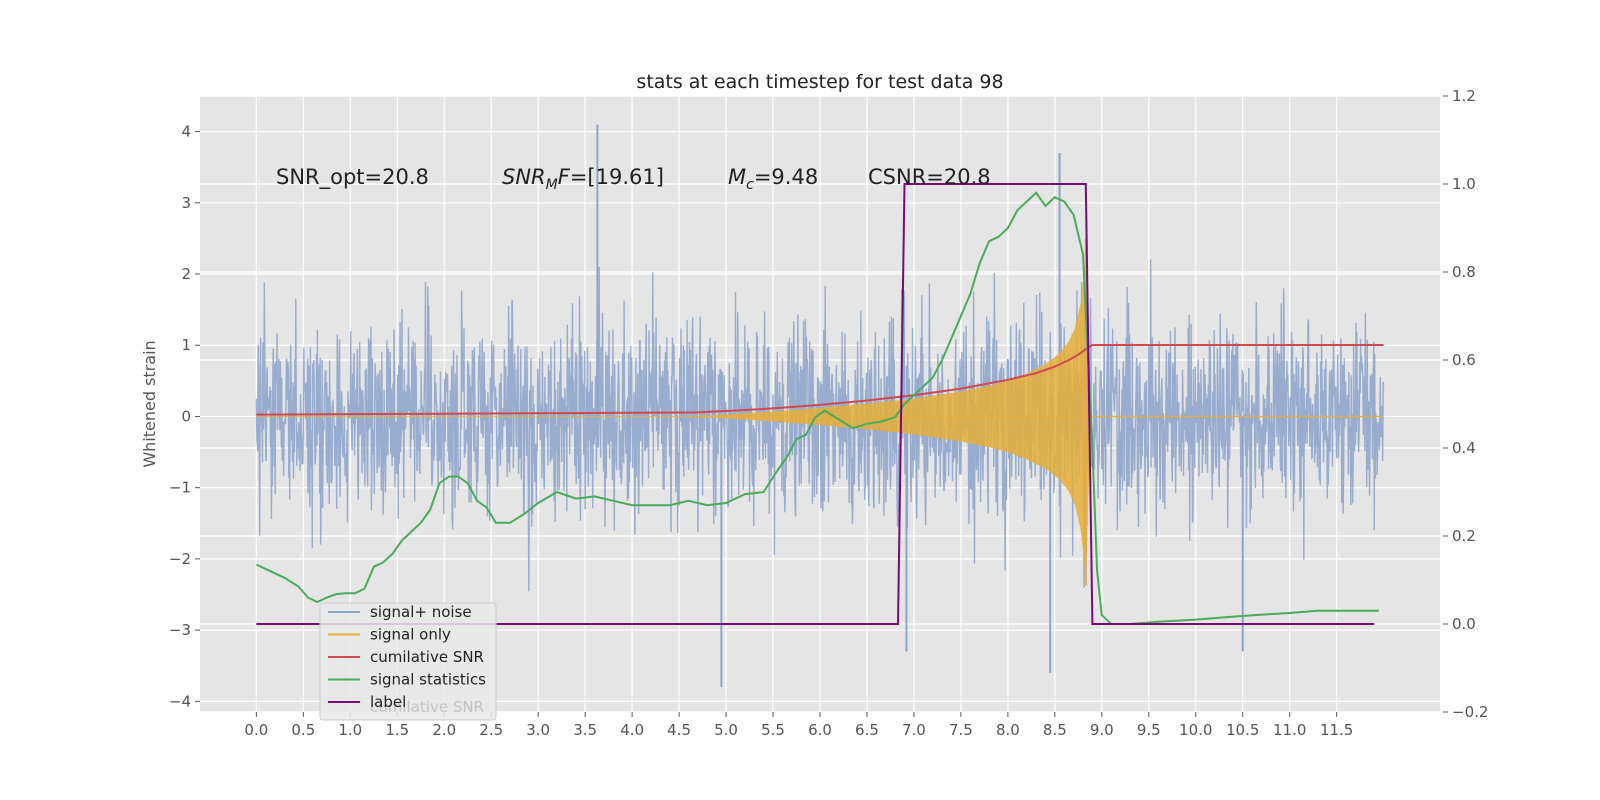  I want to click on y-tick-label: 4, so click(186, 132).